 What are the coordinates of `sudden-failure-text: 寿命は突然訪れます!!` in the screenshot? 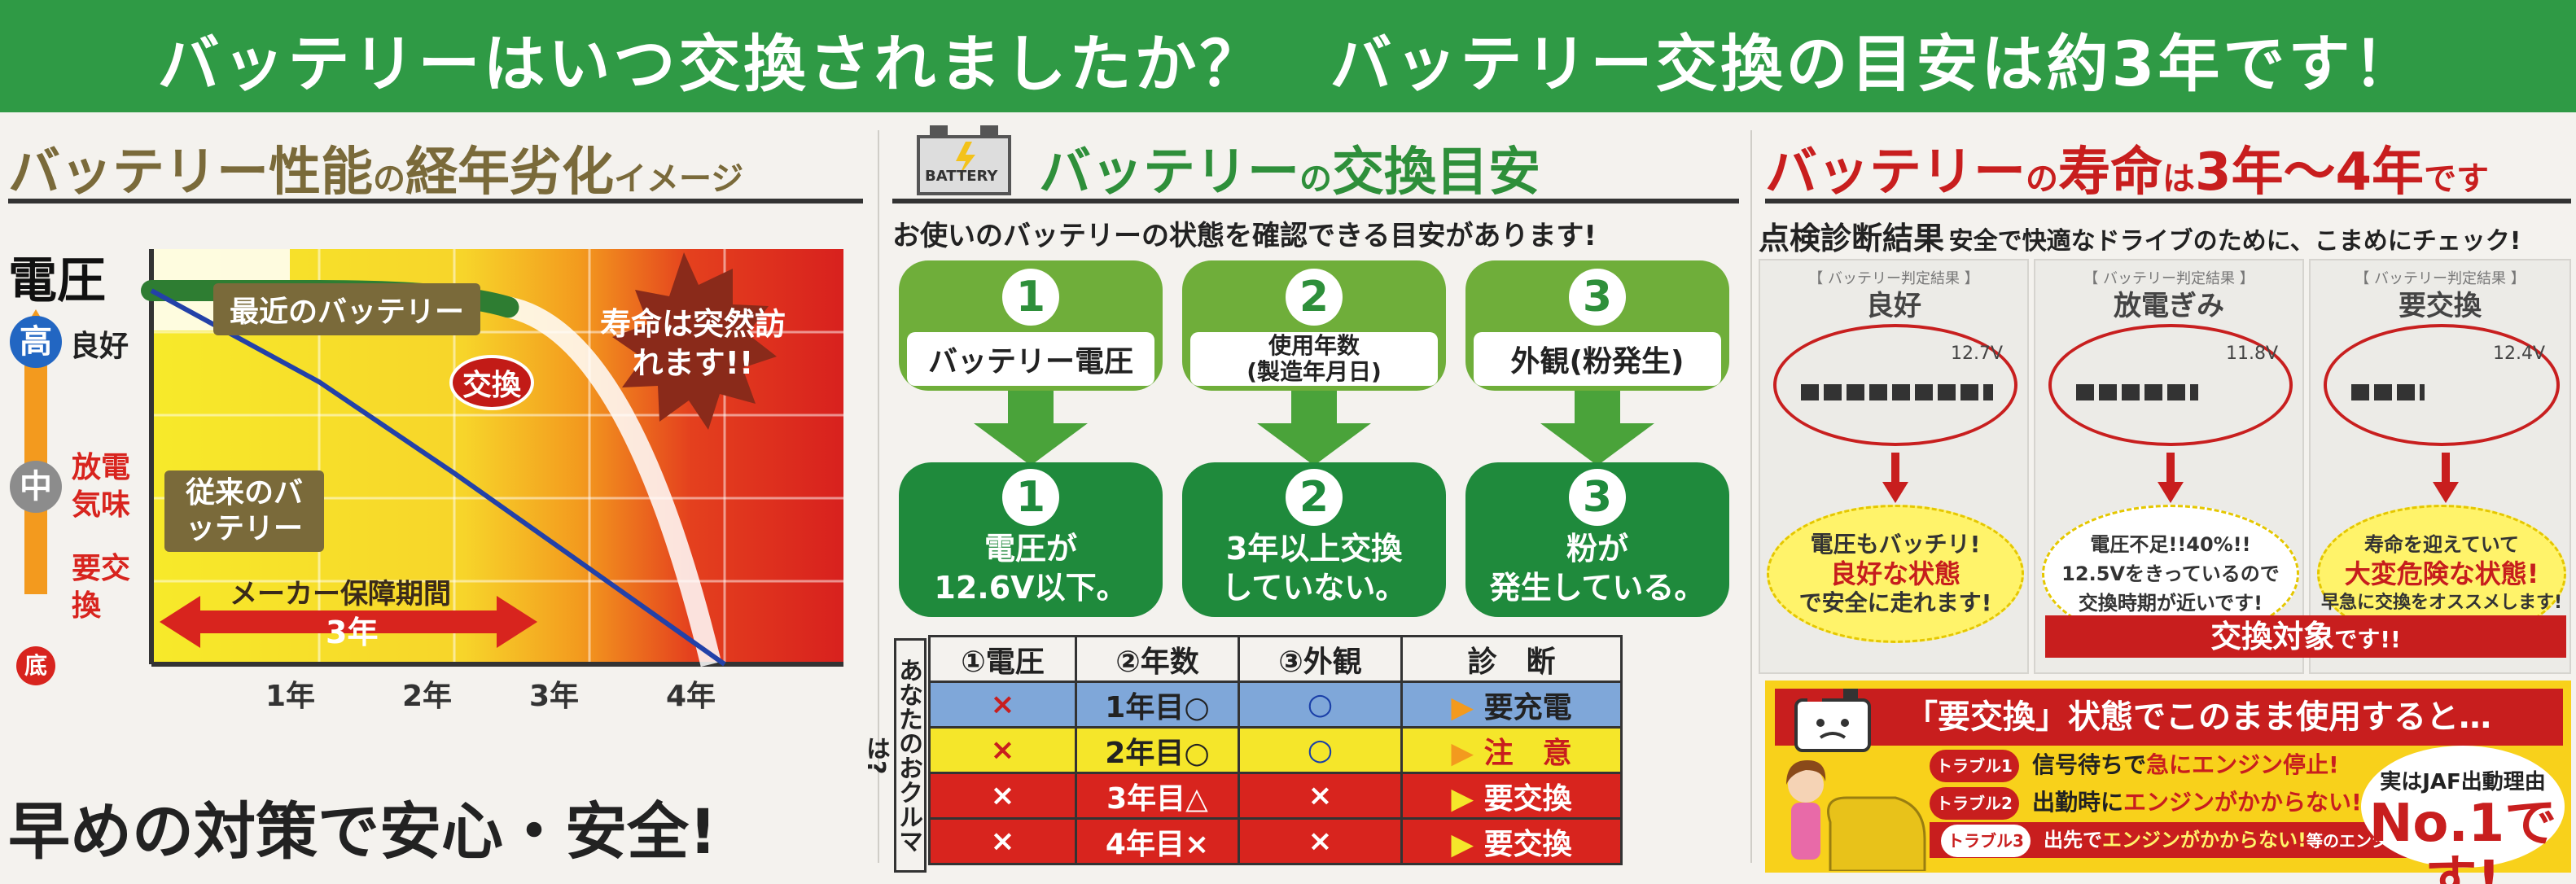 It's located at (692, 343).